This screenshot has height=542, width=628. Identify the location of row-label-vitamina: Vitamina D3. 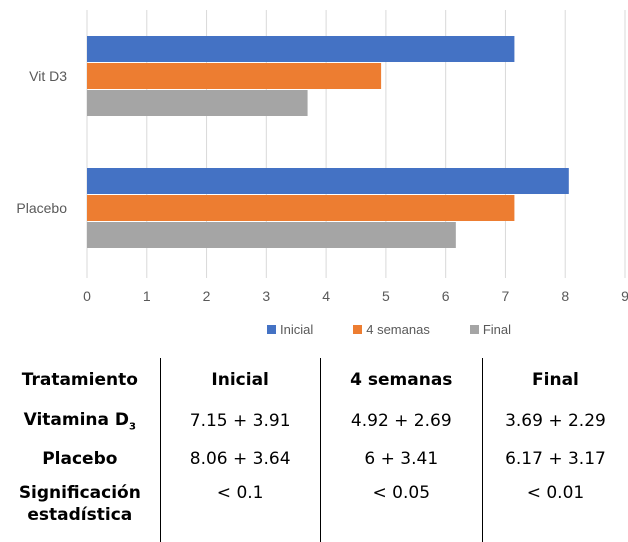
(80, 421).